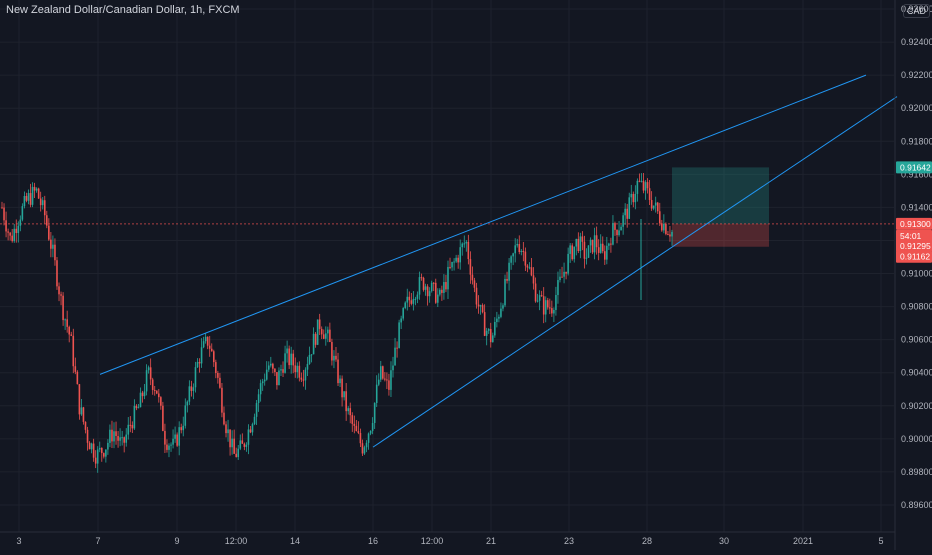  I want to click on currency-badge: CAD, so click(917, 11).